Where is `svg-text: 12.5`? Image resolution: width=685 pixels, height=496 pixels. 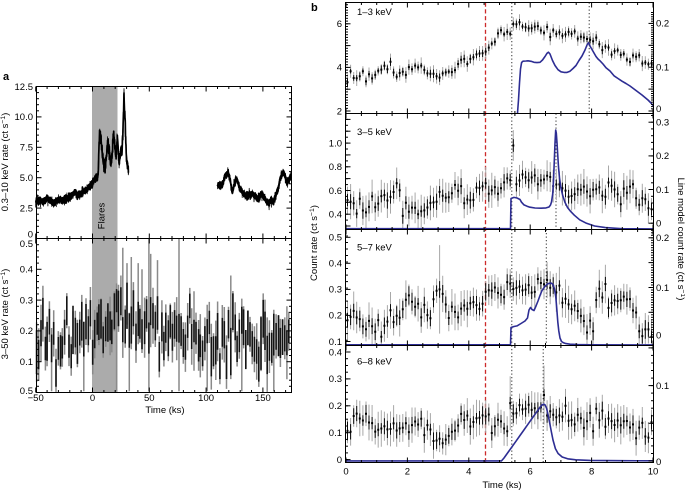
svg-text: 12.5 is located at coordinates (24, 87).